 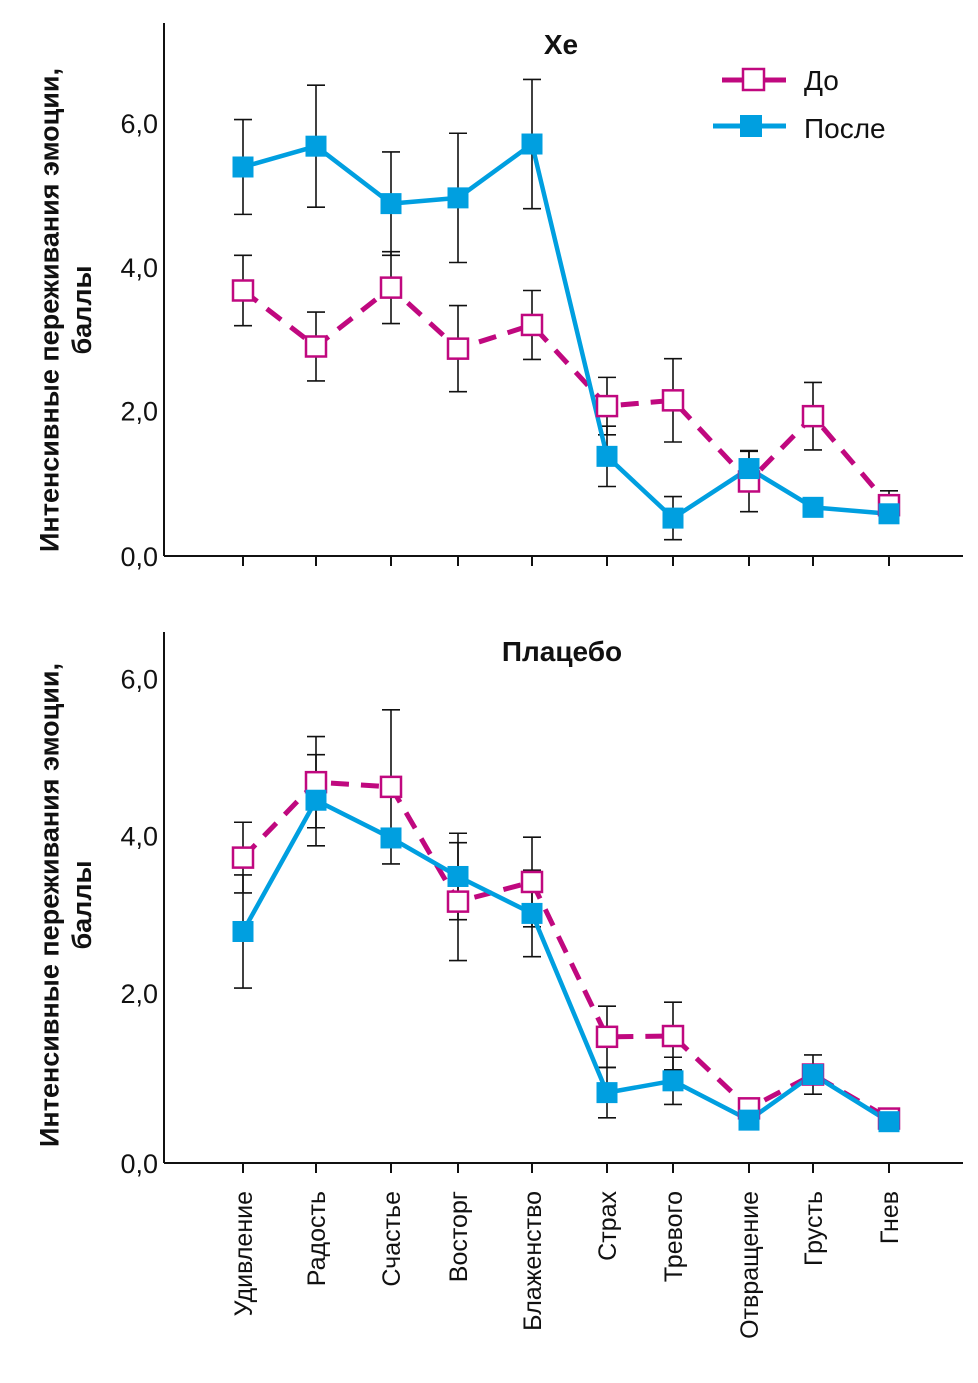 What do you see at coordinates (533, 1261) in the screenshot?
I see `x-tick-label: Блаженство` at bounding box center [533, 1261].